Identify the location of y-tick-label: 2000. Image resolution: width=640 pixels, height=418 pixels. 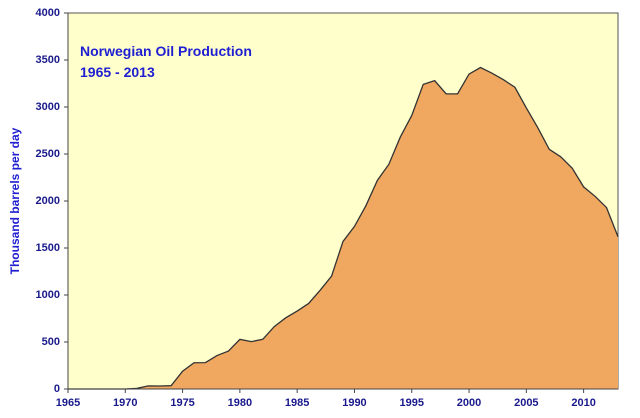
(48, 201).